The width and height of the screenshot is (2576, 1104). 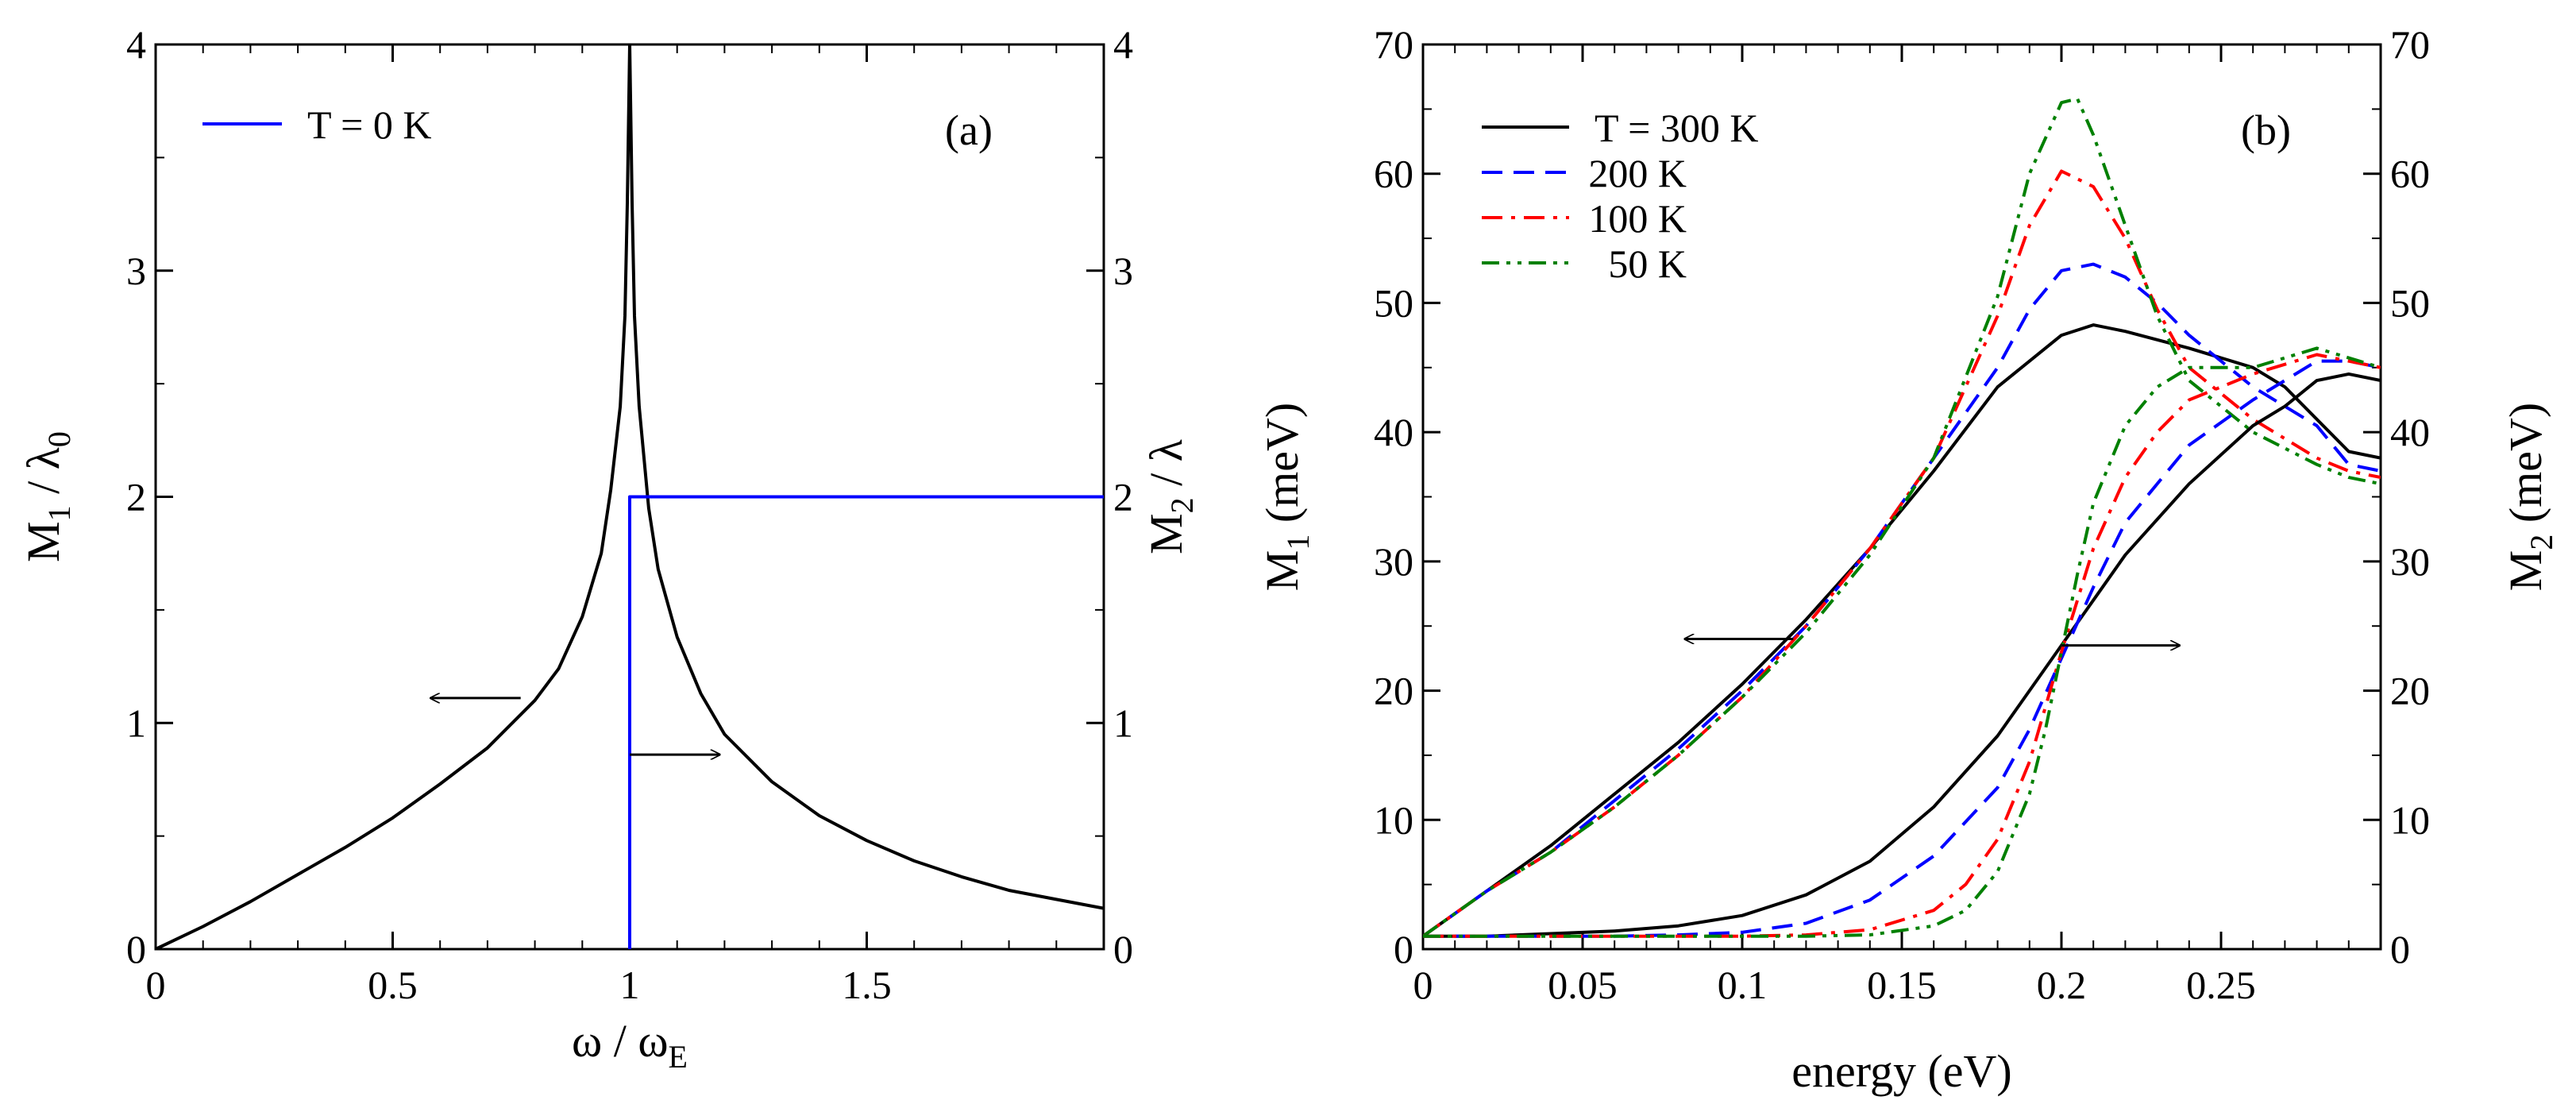 What do you see at coordinates (2529, 497) in the screenshot?
I see `y-right-axis-title: M2 (meV)` at bounding box center [2529, 497].